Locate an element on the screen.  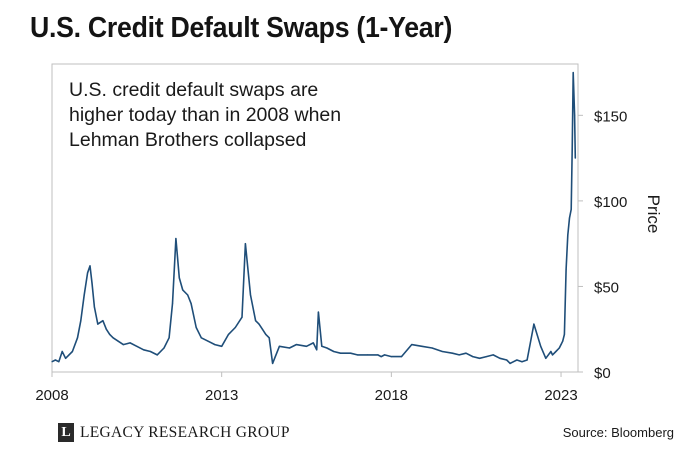
y-tick-label: $150 is located at coordinates (610, 116).